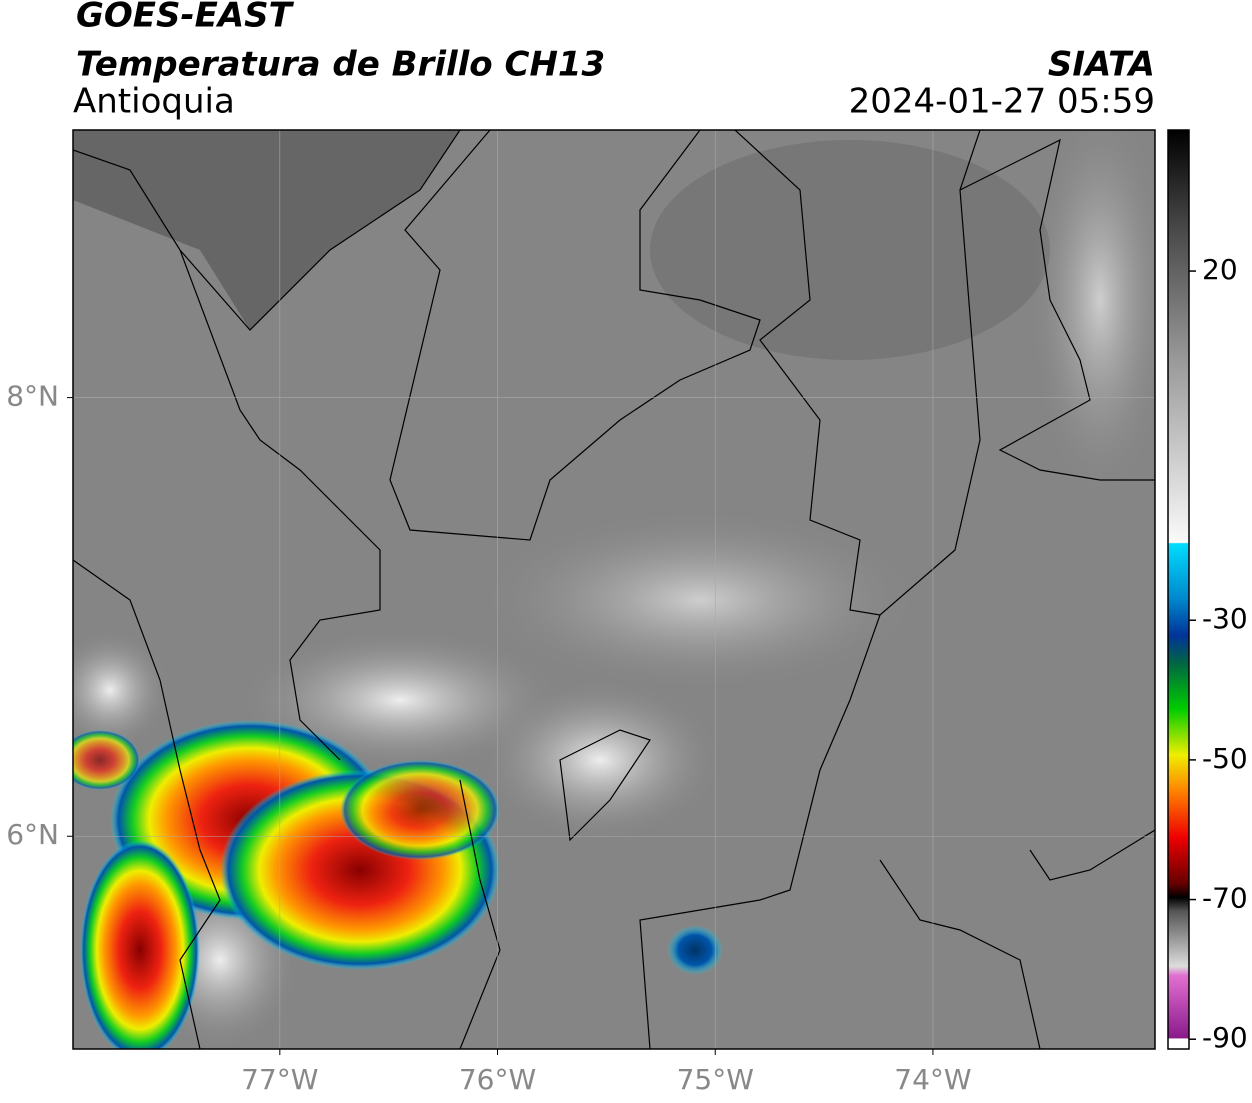  Describe the element at coordinates (1225, 1037) in the screenshot. I see `colorbar-tick-label: -90` at that location.